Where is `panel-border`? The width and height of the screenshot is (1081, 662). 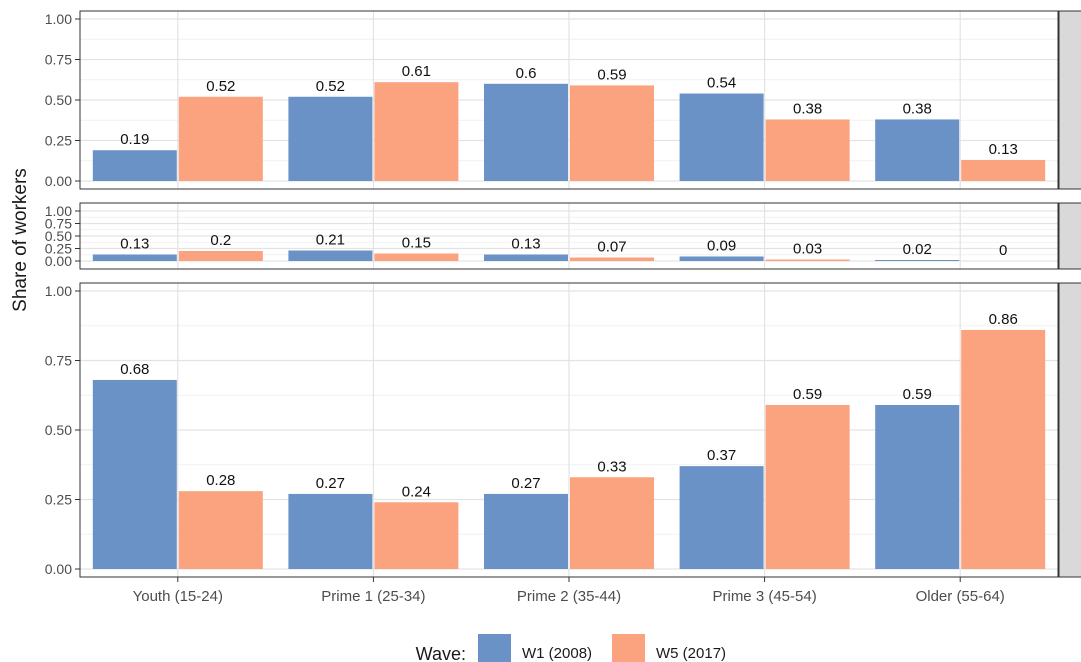
panel-border is located at coordinates (569, 236).